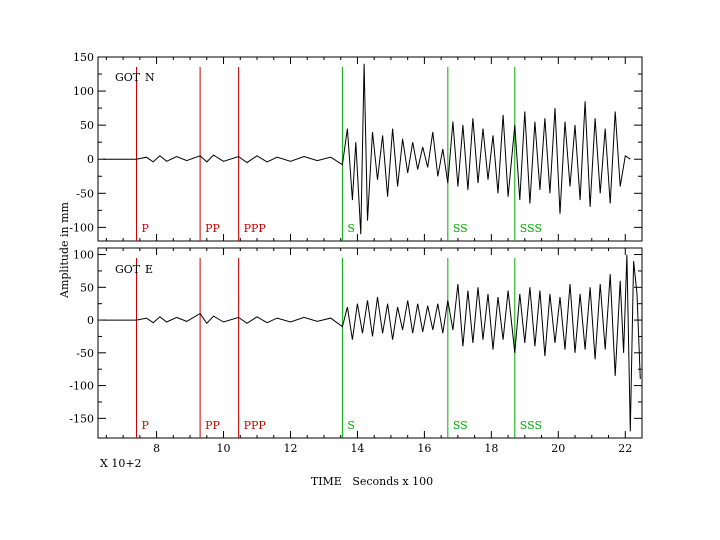 This screenshot has width=720, height=540. What do you see at coordinates (424, 448) in the screenshot?
I see `x-tick-label: 16` at bounding box center [424, 448].